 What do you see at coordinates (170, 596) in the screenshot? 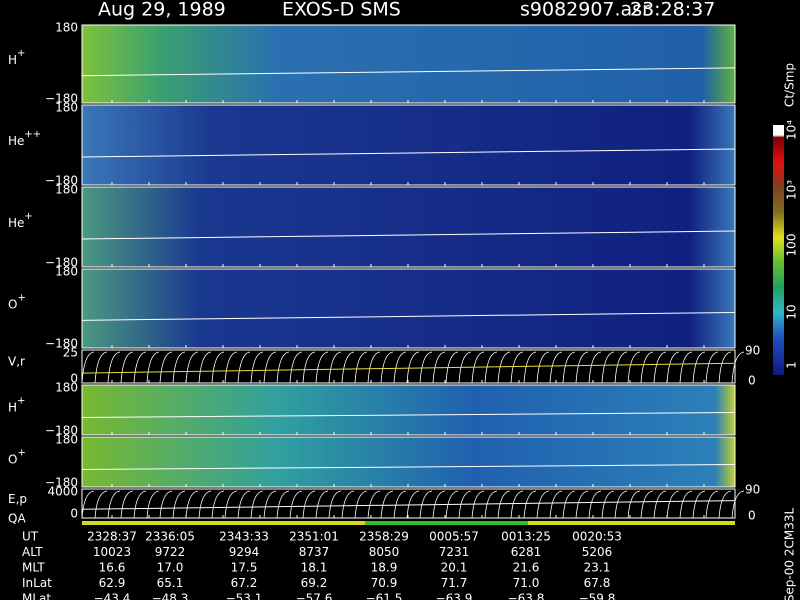
I see `cell: −48.3` at bounding box center [170, 596].